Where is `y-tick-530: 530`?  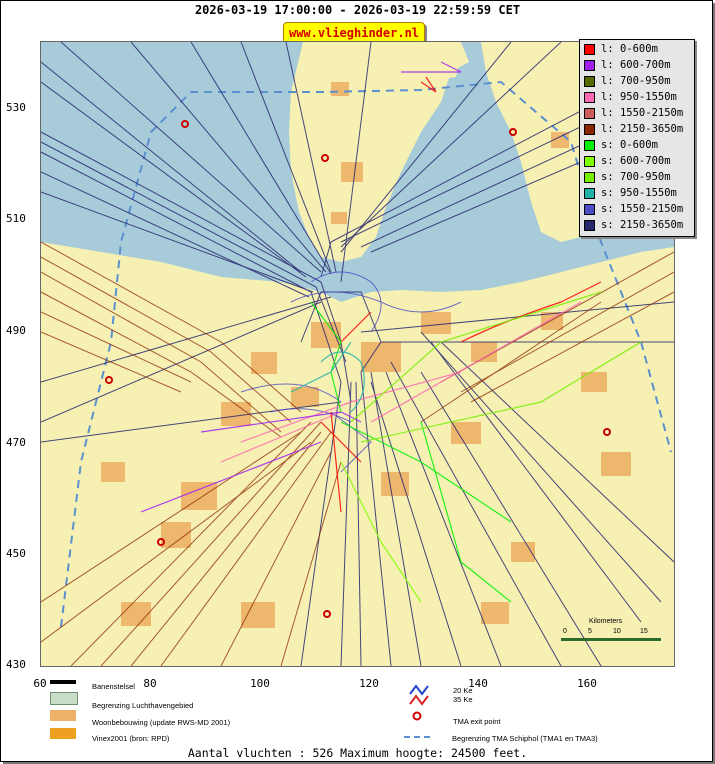 y-tick-530: 530 is located at coordinates (16, 107).